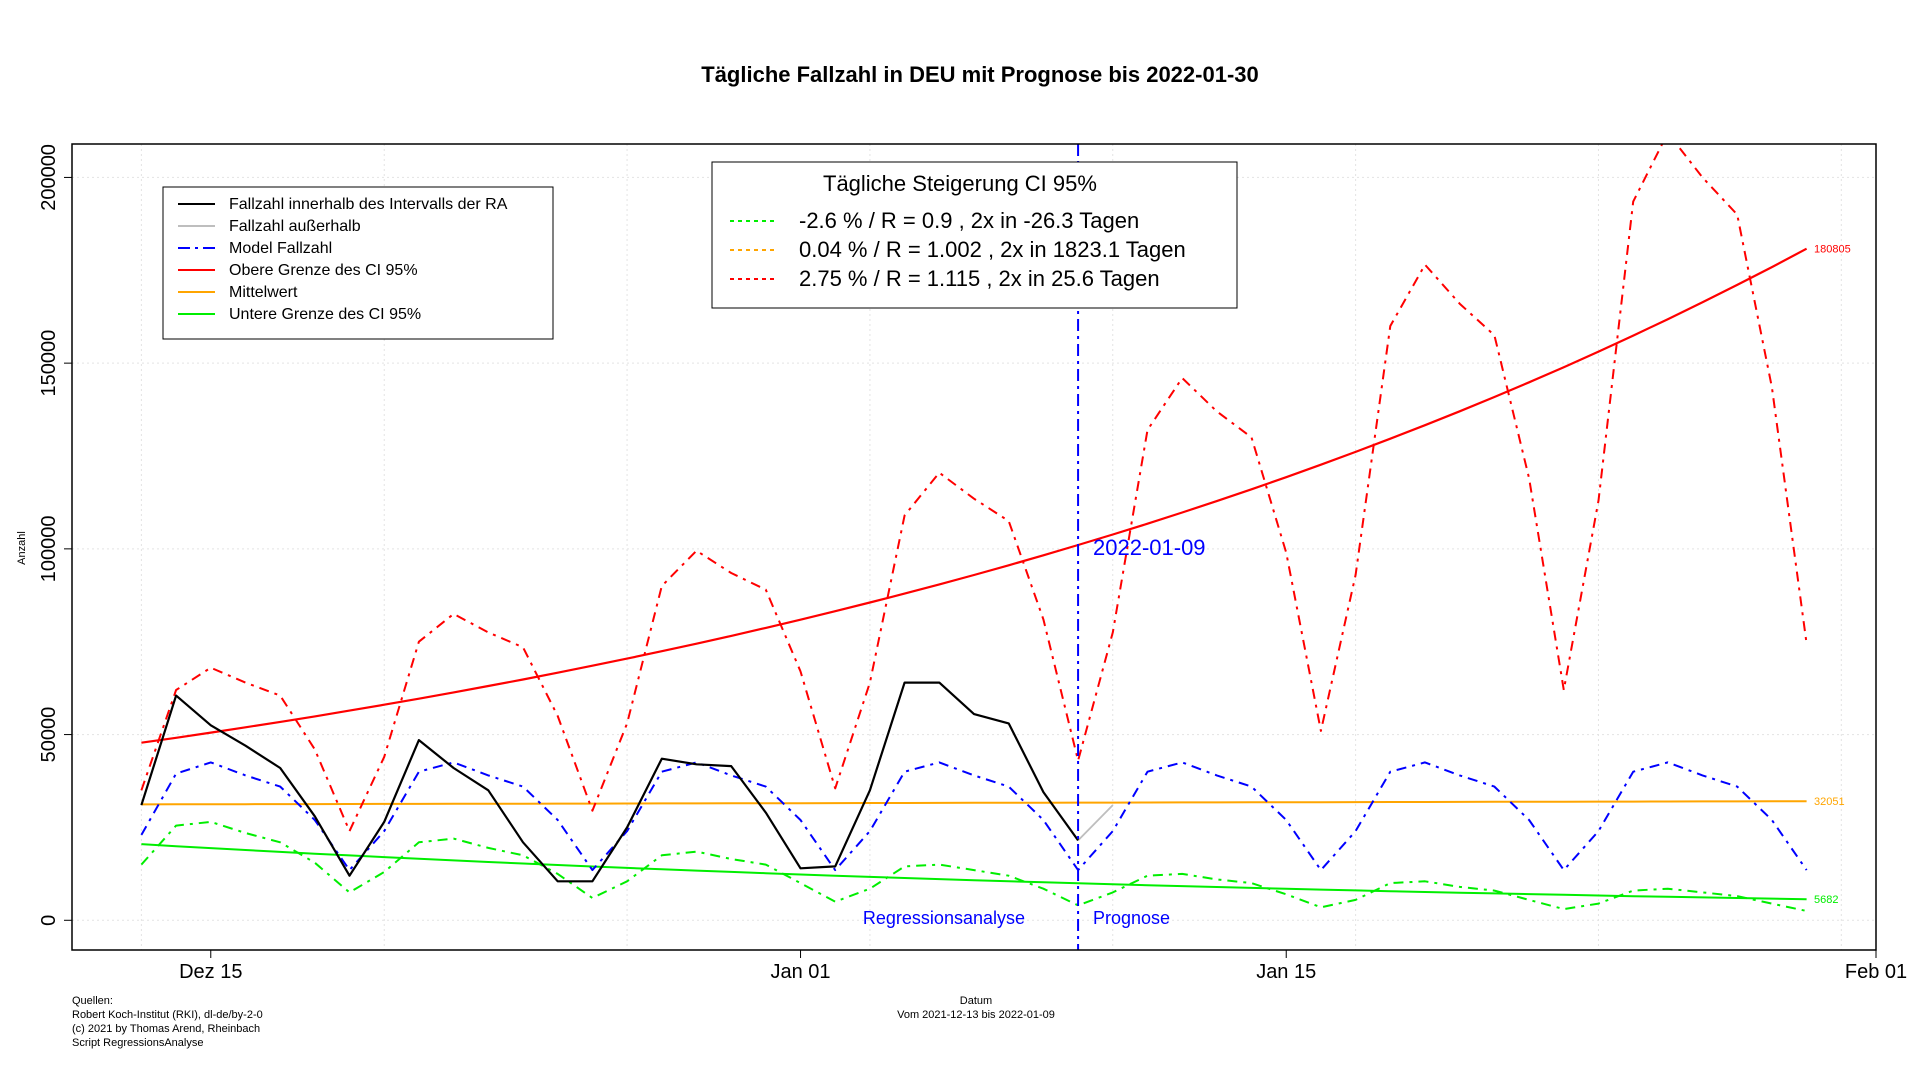 This screenshot has width=1920, height=1080. I want to click on x-tick-label: Feb 01, so click(1876, 972).